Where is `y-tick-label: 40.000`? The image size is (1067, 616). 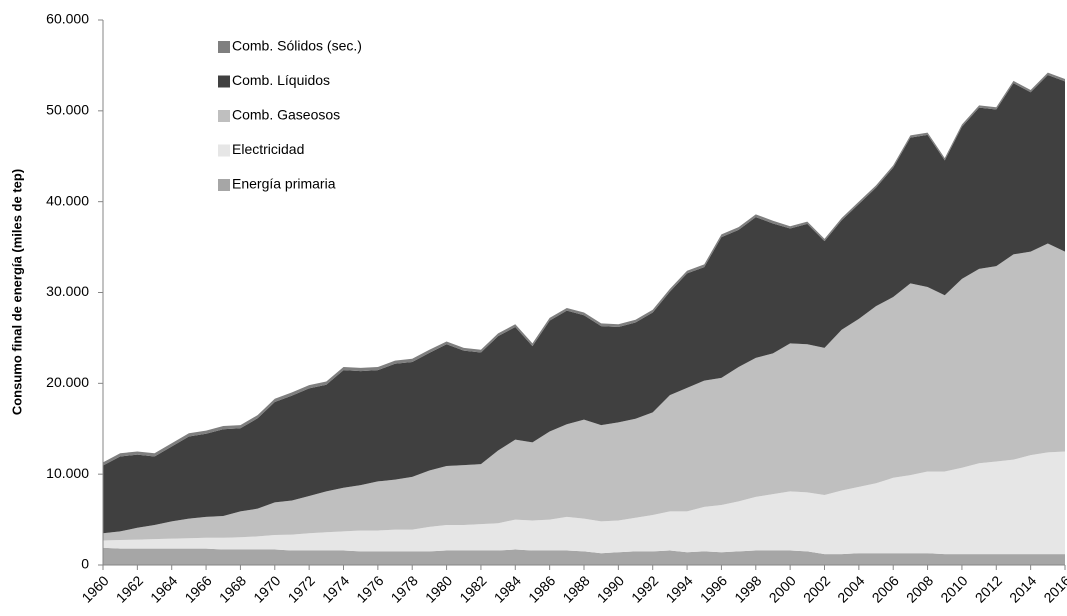
y-tick-label: 40.000 is located at coordinates (67, 200).